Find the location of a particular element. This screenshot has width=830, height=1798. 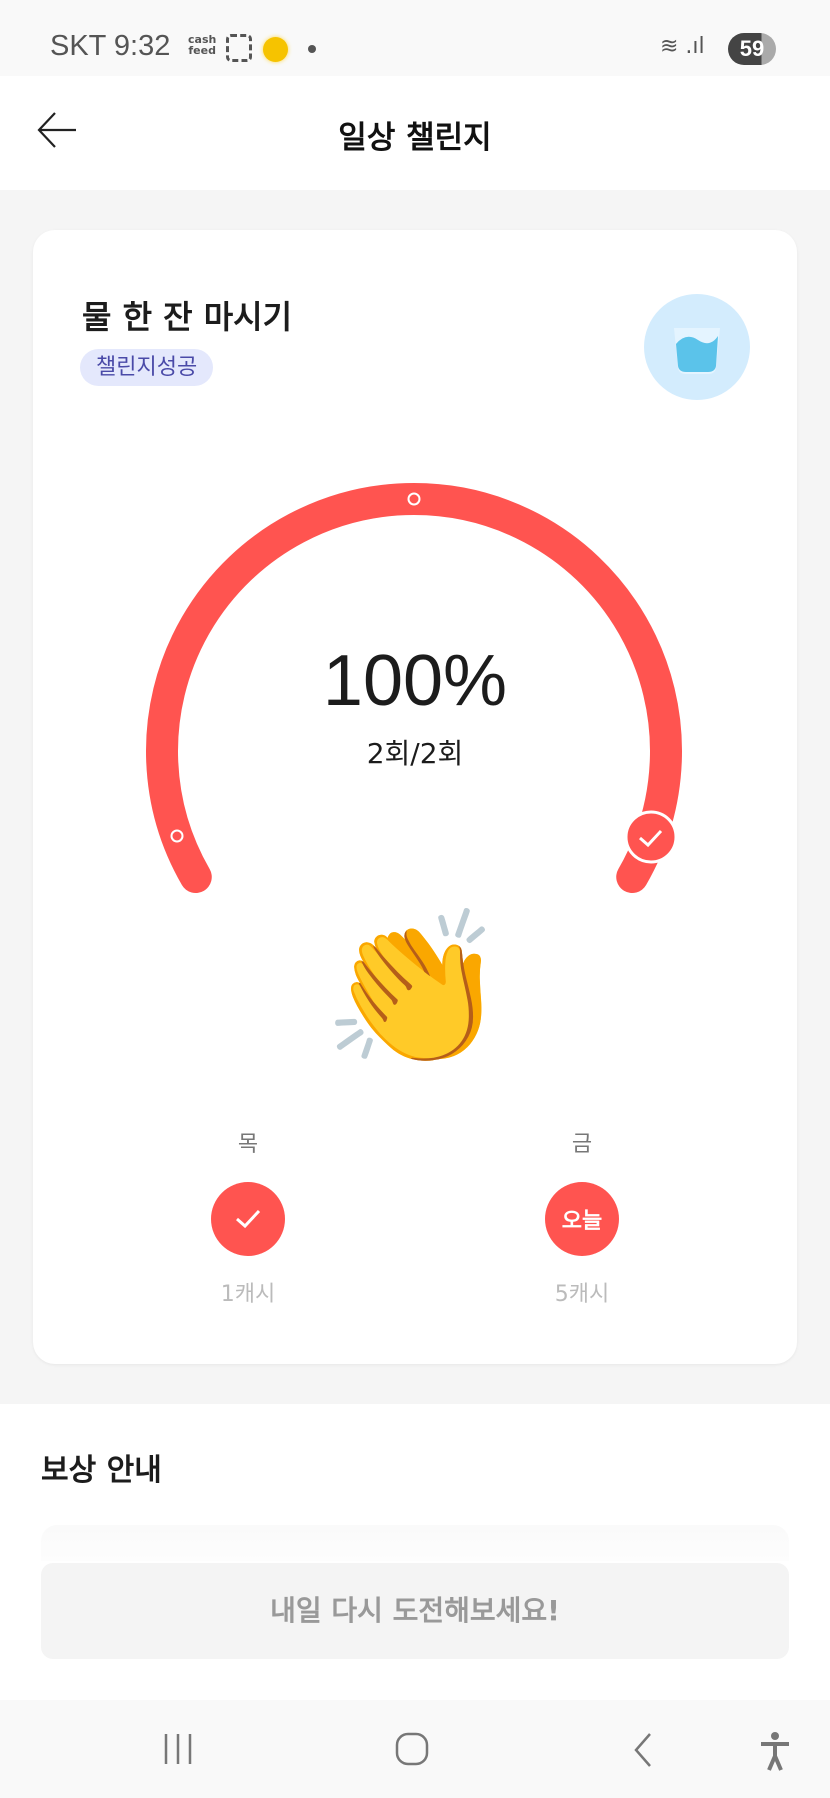

status-bar: SKT 9:32 cash feed ≋ .ıl 59 is located at coordinates (415, 38).